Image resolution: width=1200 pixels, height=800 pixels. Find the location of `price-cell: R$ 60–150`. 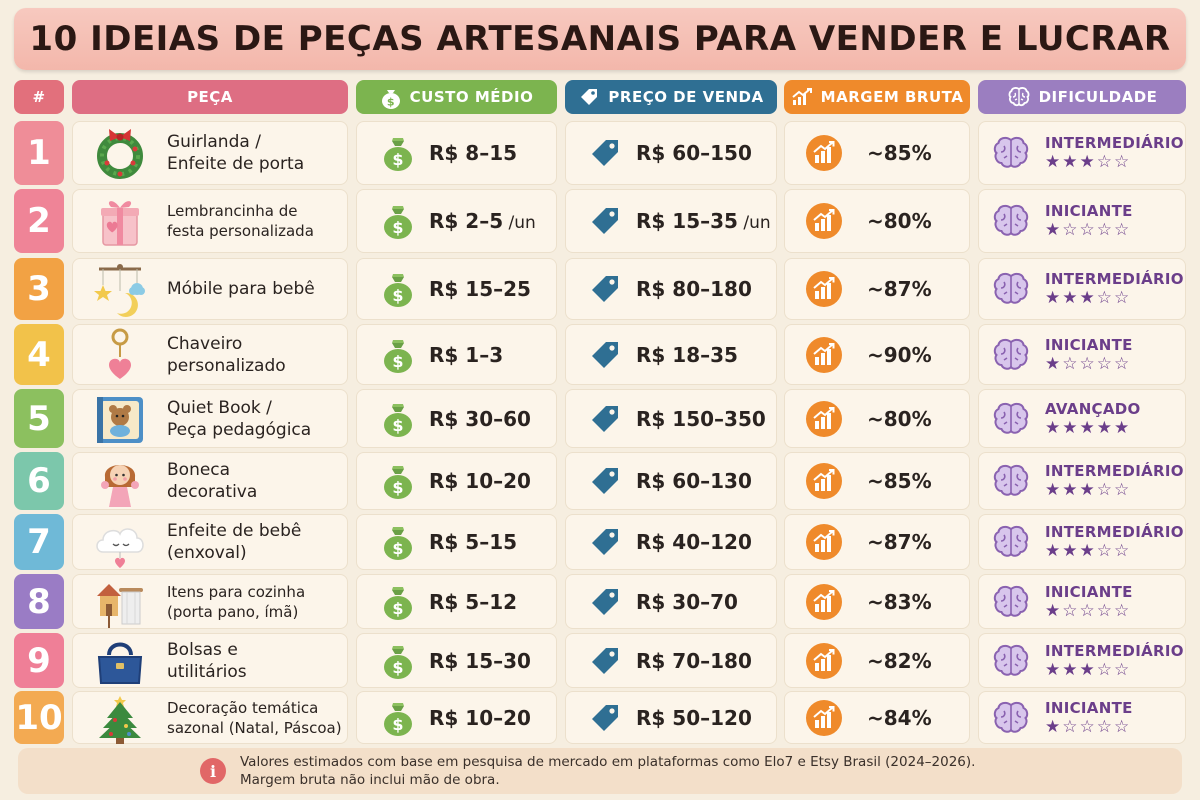

price-cell: R$ 60–150 is located at coordinates (671, 153).